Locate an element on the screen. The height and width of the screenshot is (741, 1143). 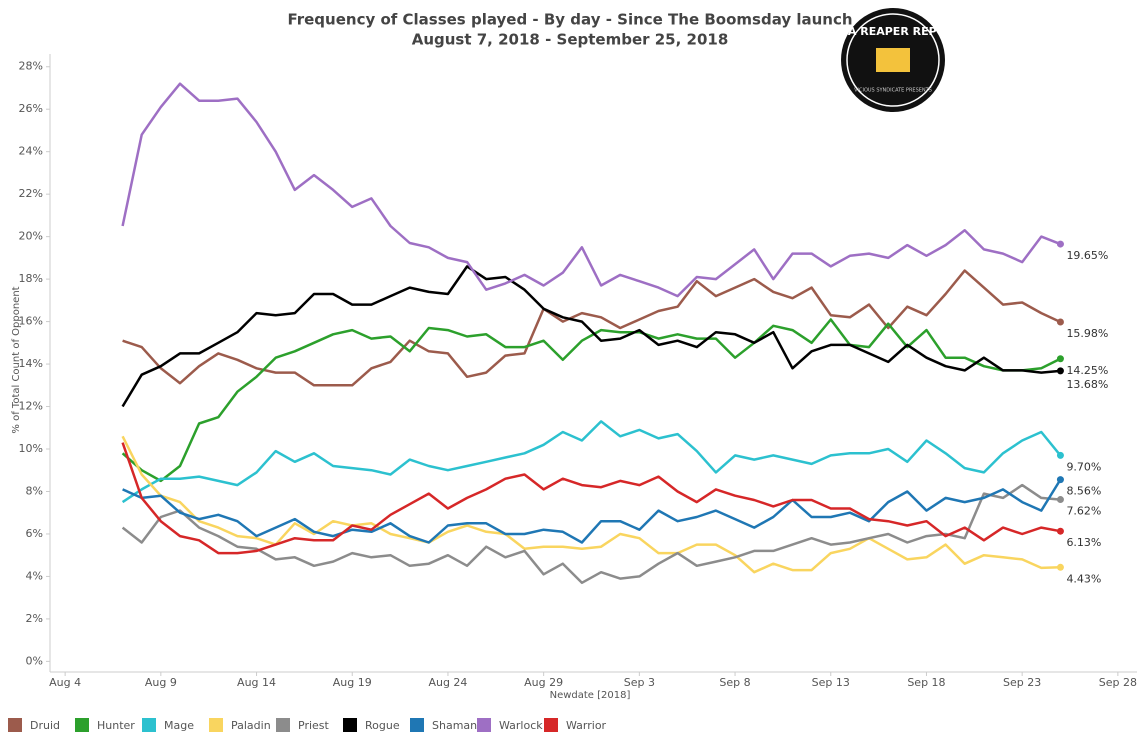
y-tick-label: 22% is located at coordinates (31, 193).